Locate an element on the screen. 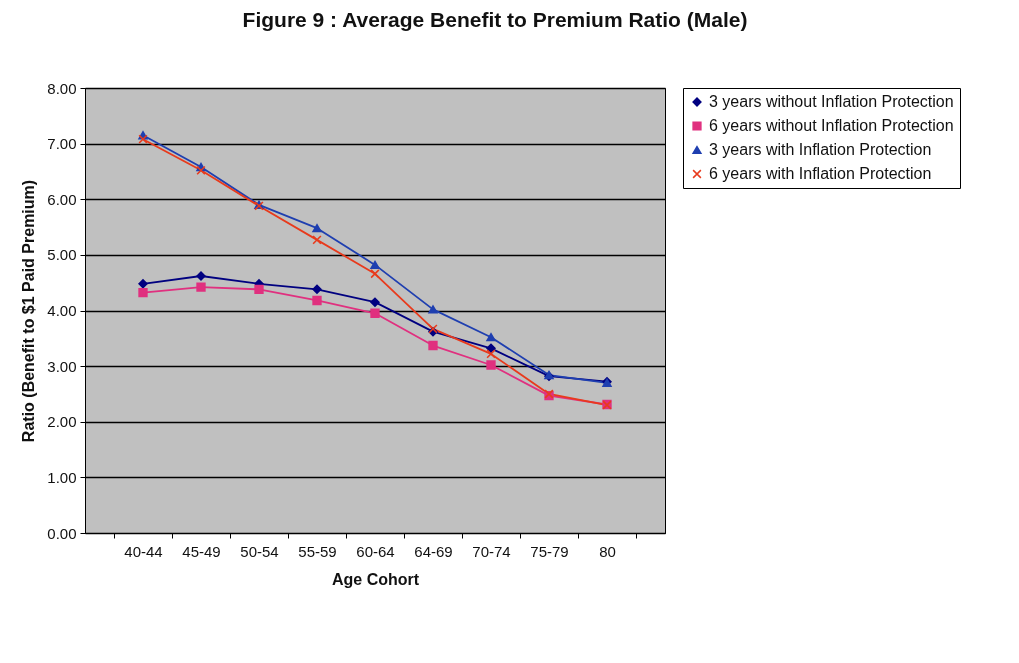  y-tick-label: 2.00 is located at coordinates (62, 422).